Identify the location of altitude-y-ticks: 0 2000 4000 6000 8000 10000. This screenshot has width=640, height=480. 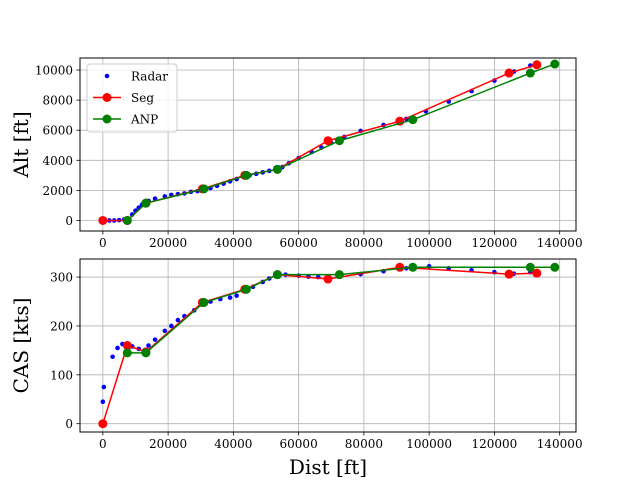
(57, 146).